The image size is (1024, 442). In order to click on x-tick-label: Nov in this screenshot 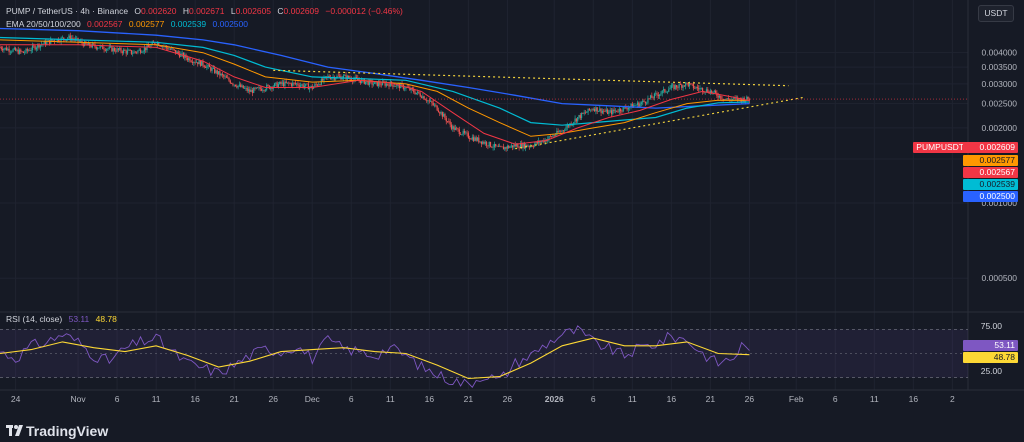, I will do `click(79, 399)`.